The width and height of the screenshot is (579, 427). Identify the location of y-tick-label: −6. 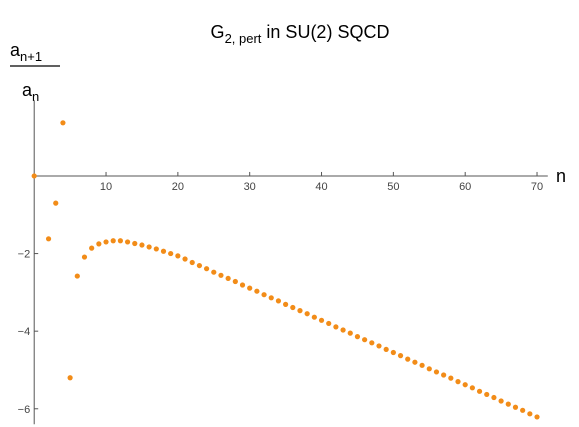
(24, 410).